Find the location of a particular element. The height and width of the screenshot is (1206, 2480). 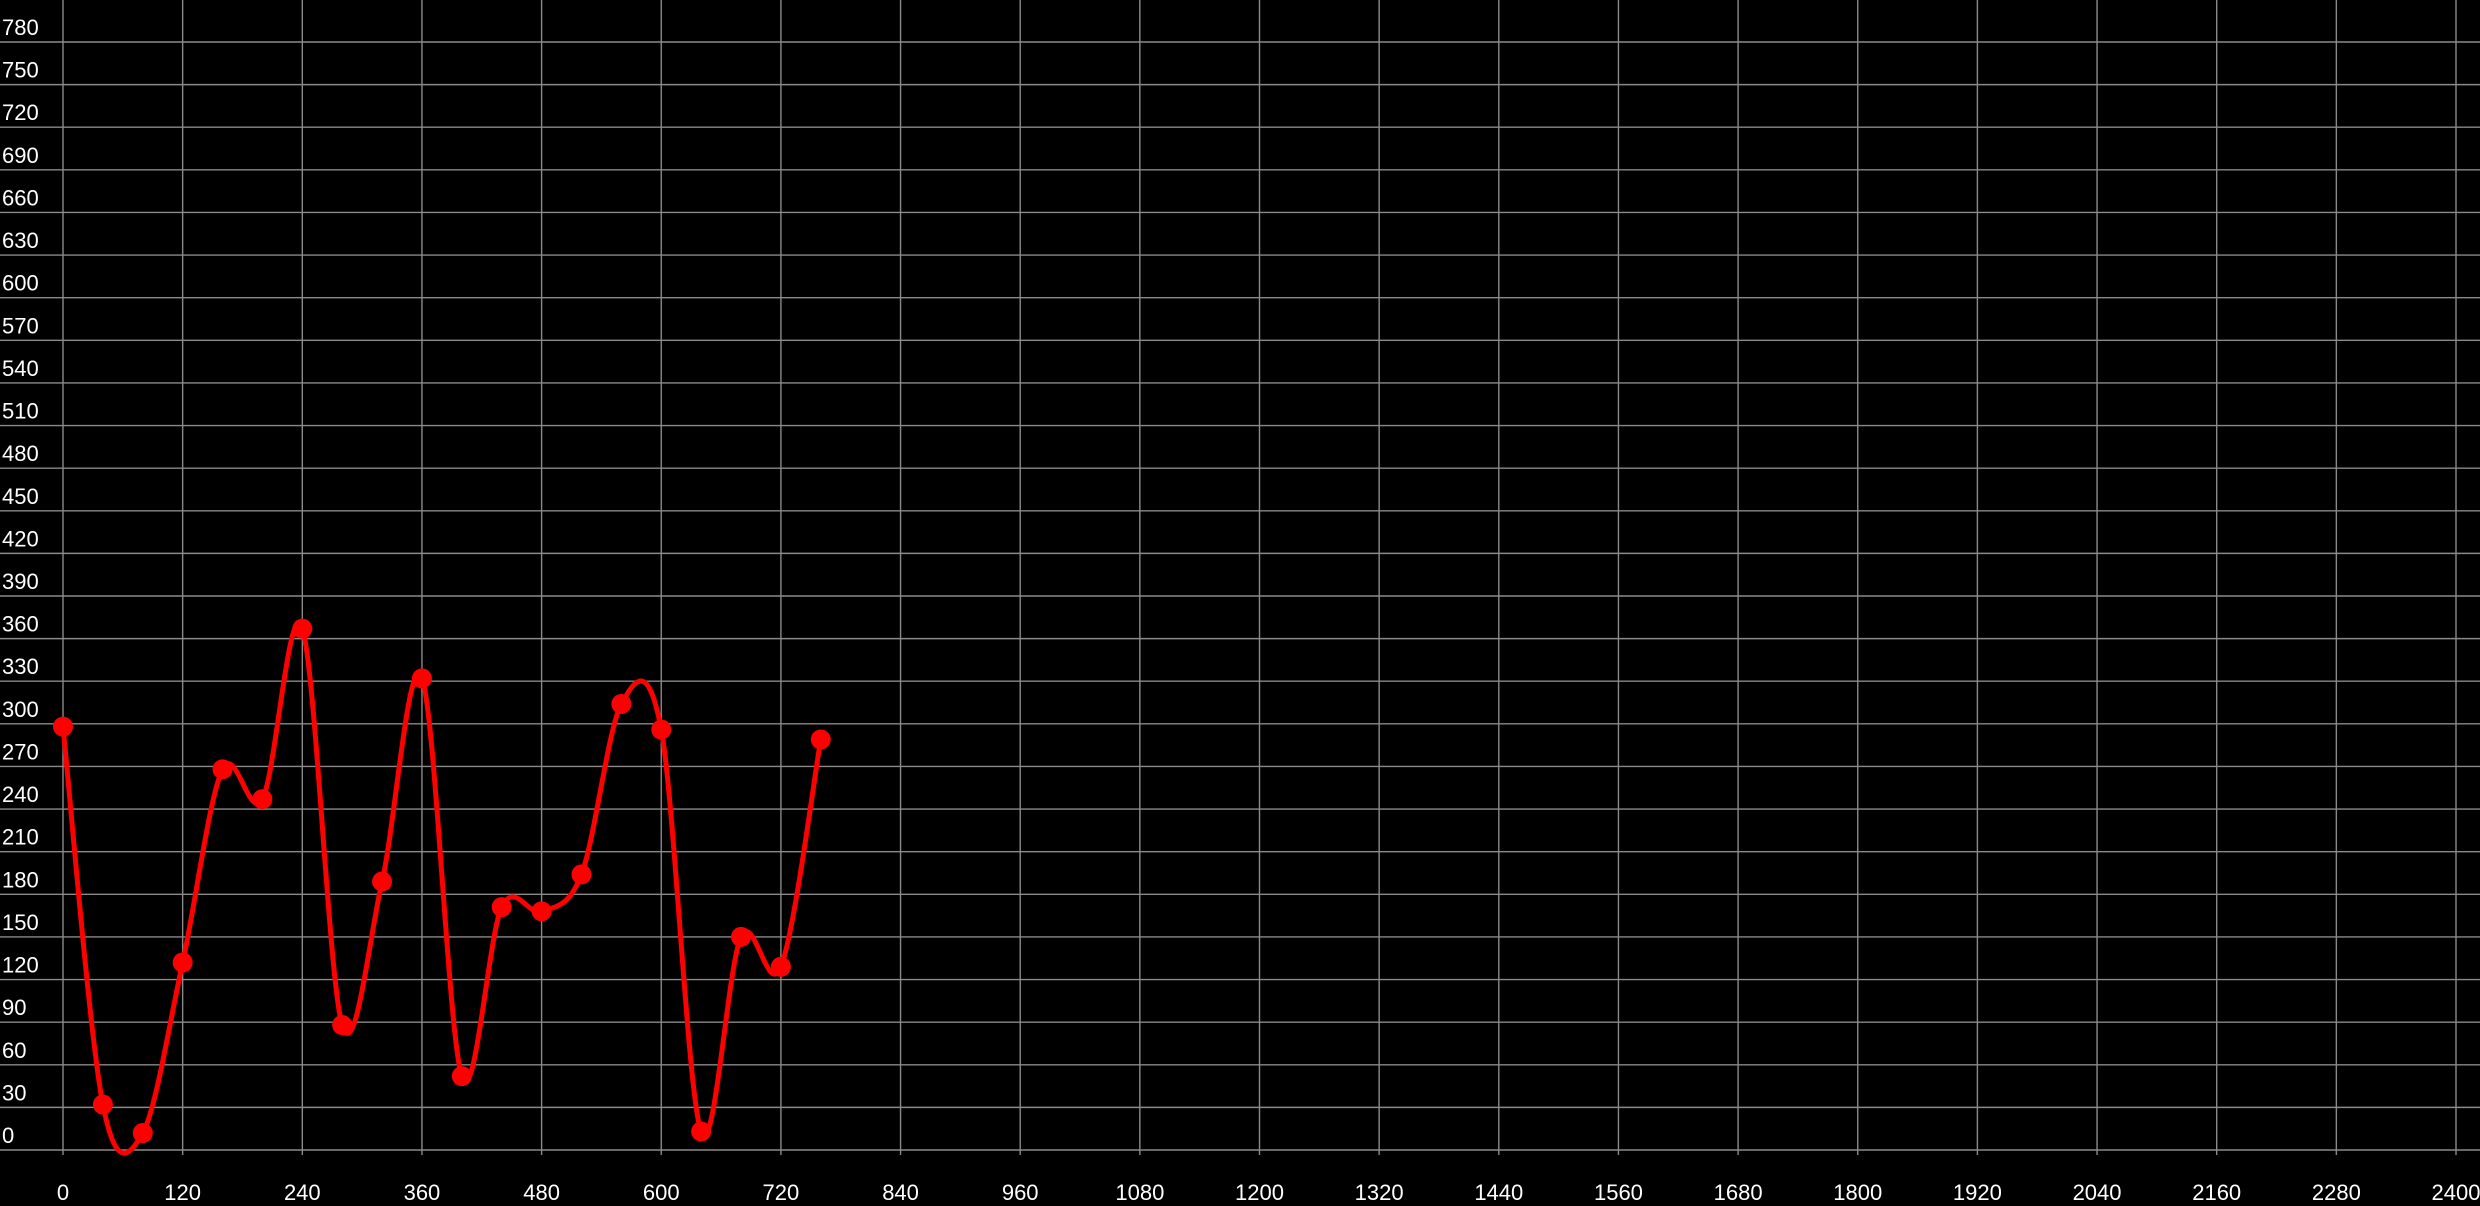

y-tick-label: 780 is located at coordinates (20, 27).